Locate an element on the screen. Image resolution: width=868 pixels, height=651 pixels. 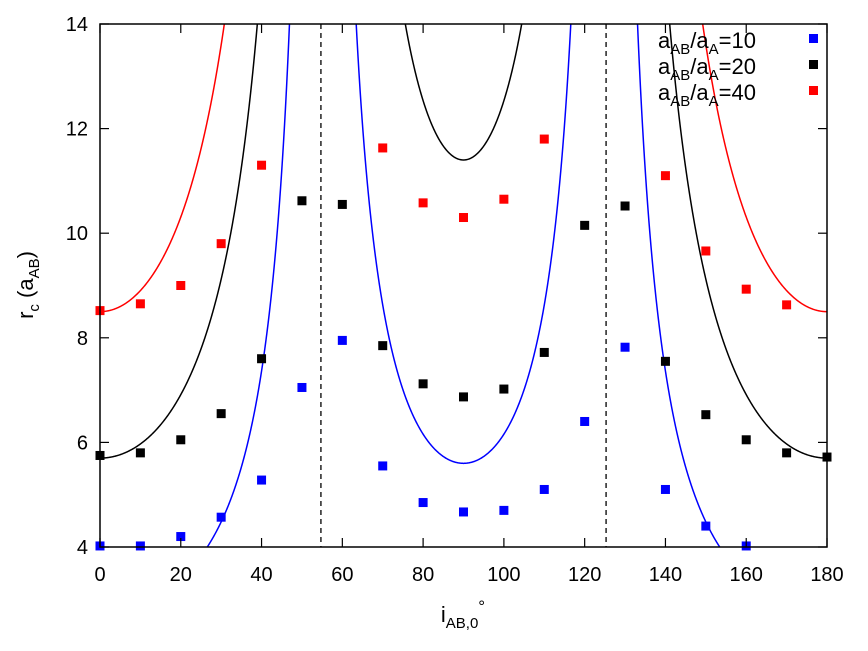
legend-label-3: aAB/aA=40 is located at coordinates (707, 95).